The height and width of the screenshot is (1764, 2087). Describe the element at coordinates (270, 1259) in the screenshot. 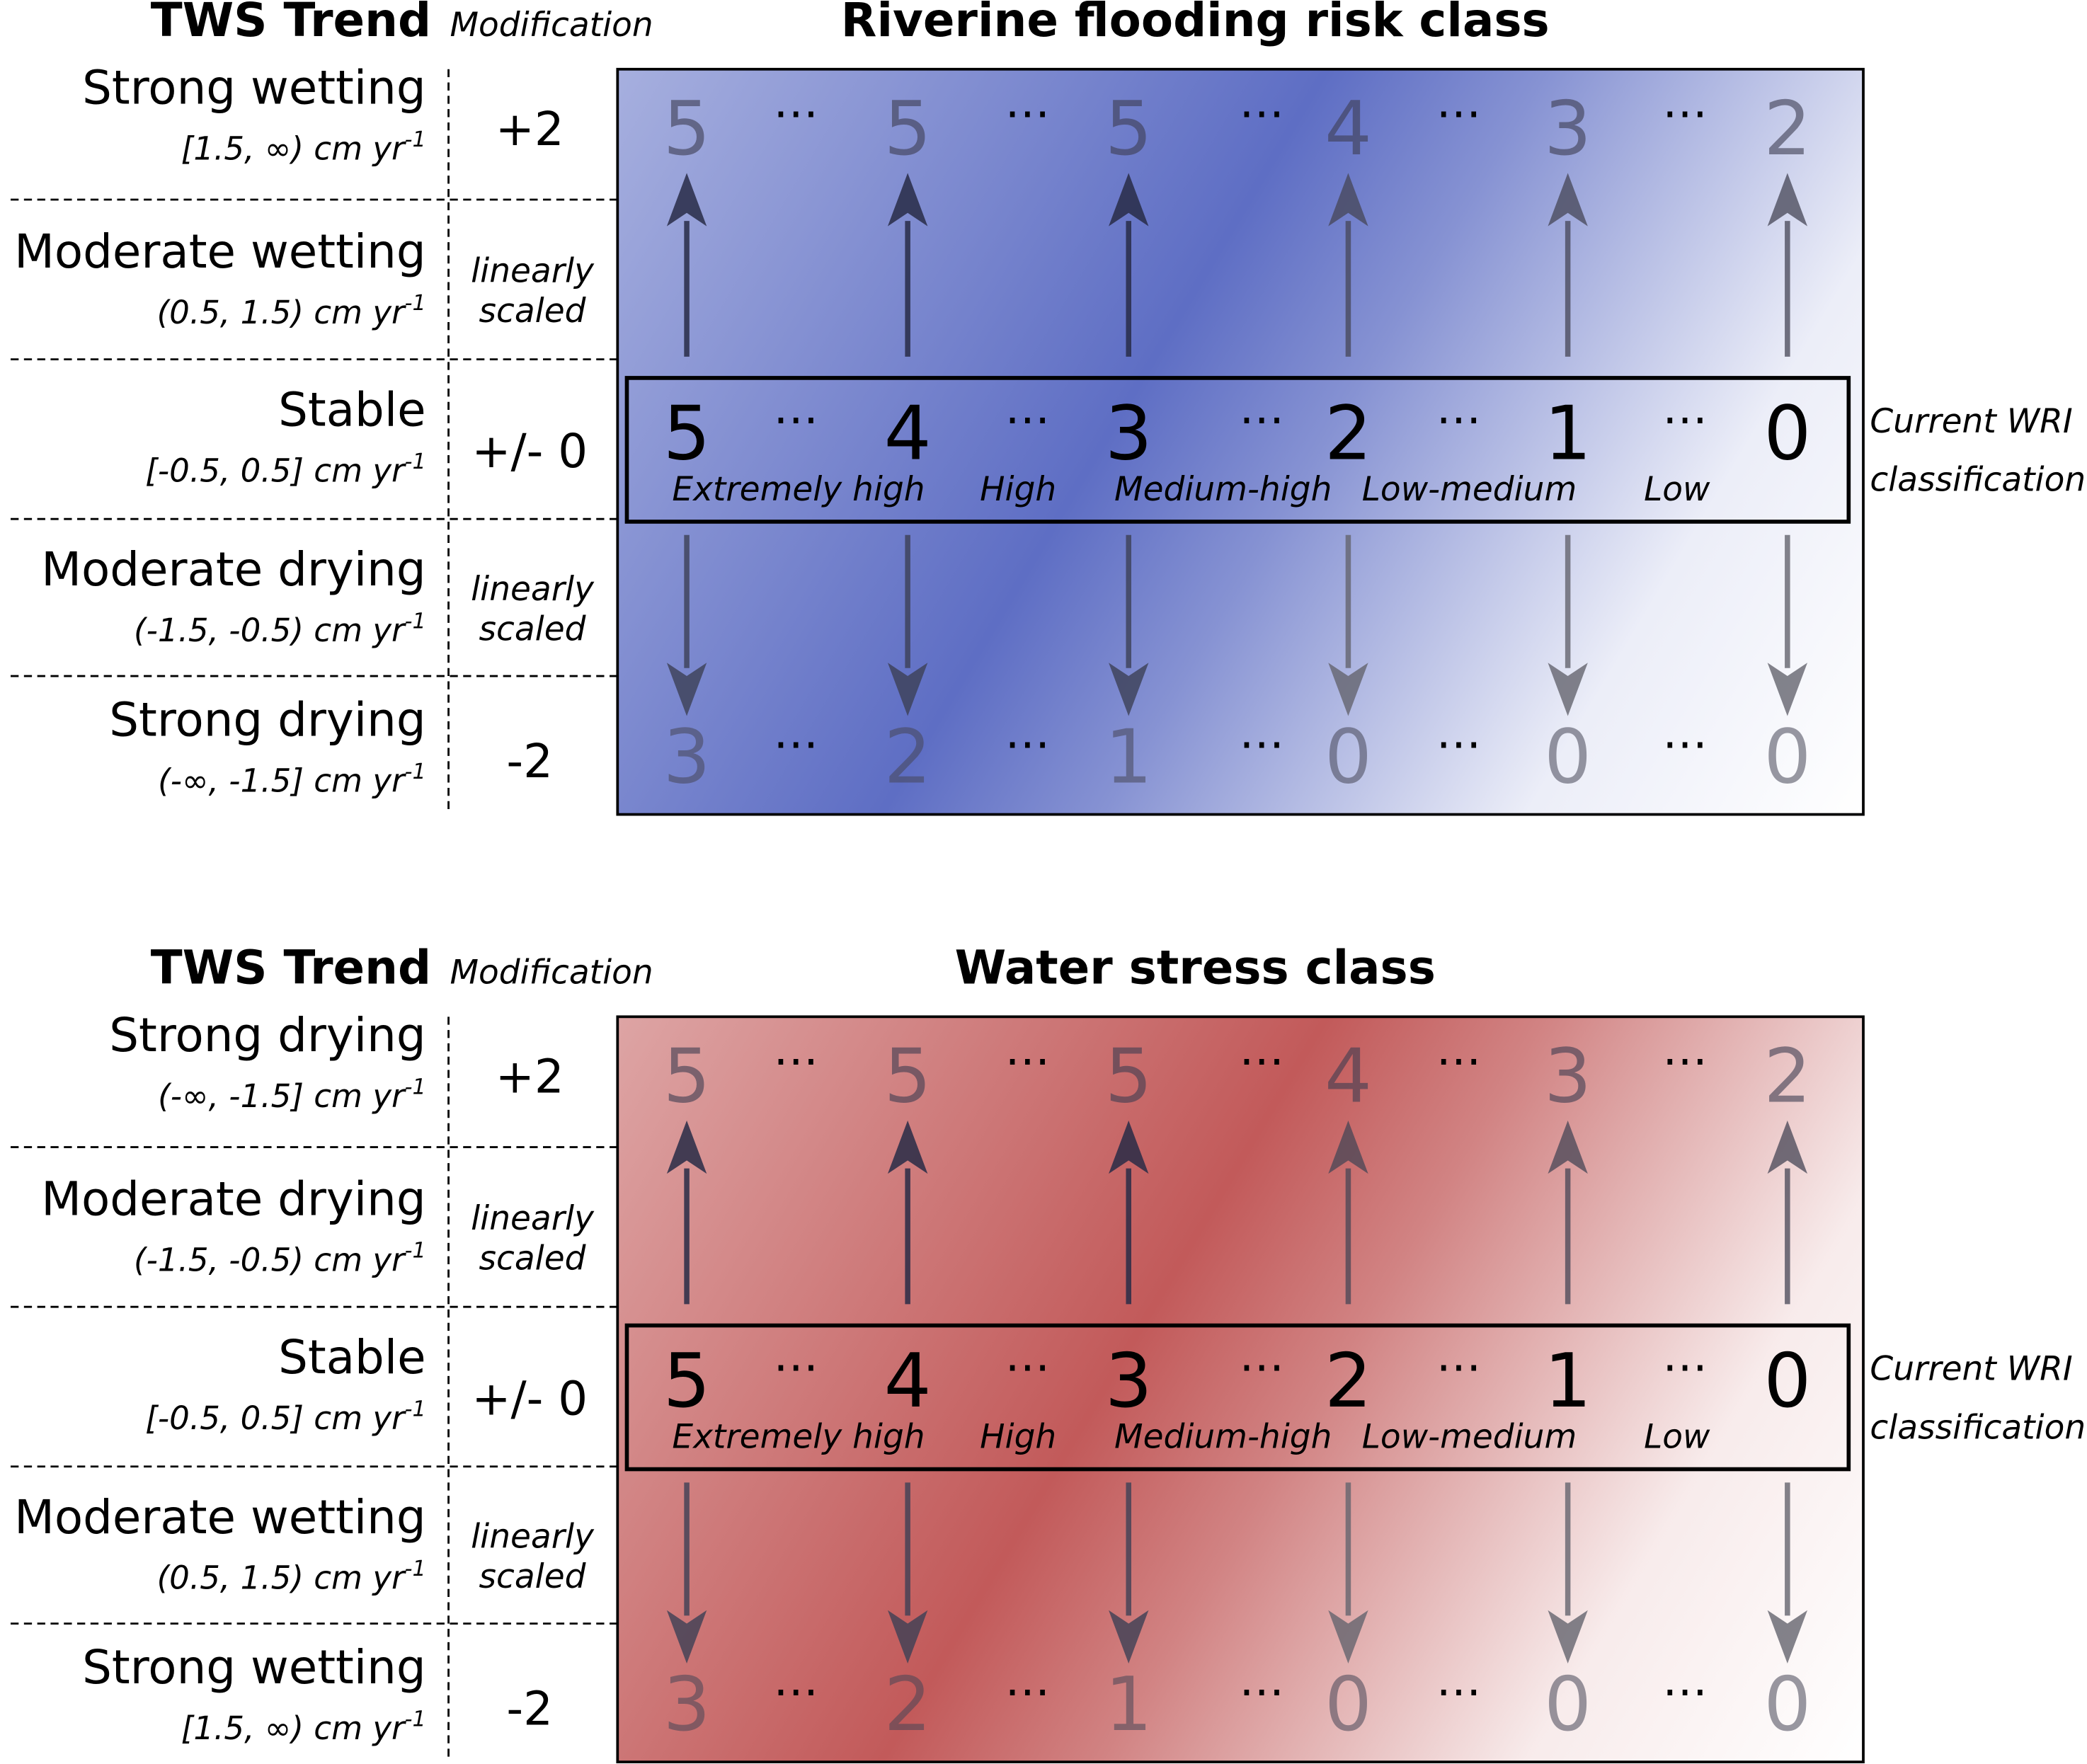

I see `trend-range-text: (-1.5, -0.5) cm yr` at that location.